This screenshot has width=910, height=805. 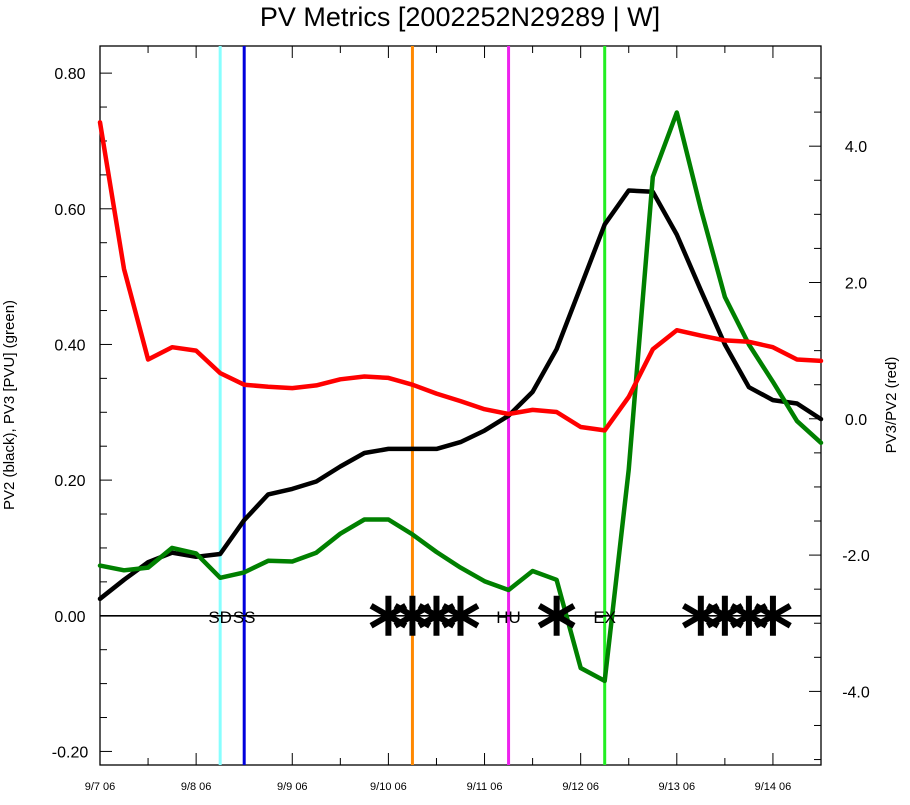 I want to click on left-tick-label: 0.20, so click(x=69, y=481).